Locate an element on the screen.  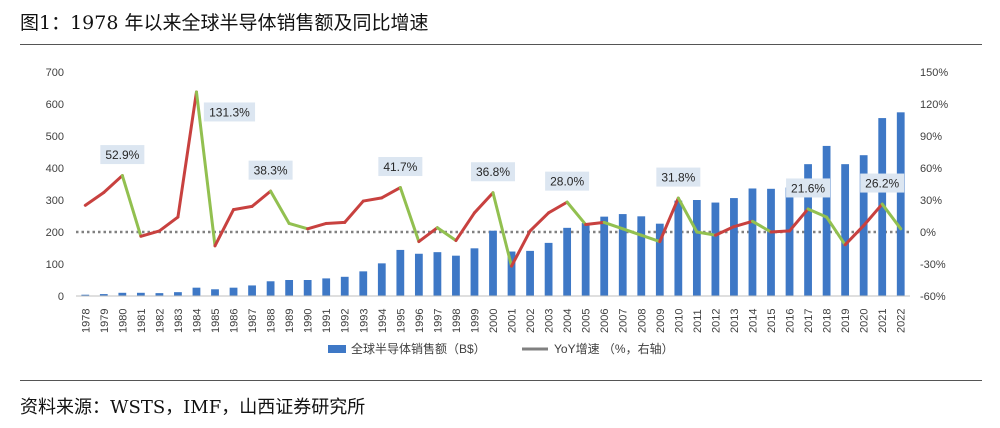
bar-1987 is located at coordinates (252, 290).